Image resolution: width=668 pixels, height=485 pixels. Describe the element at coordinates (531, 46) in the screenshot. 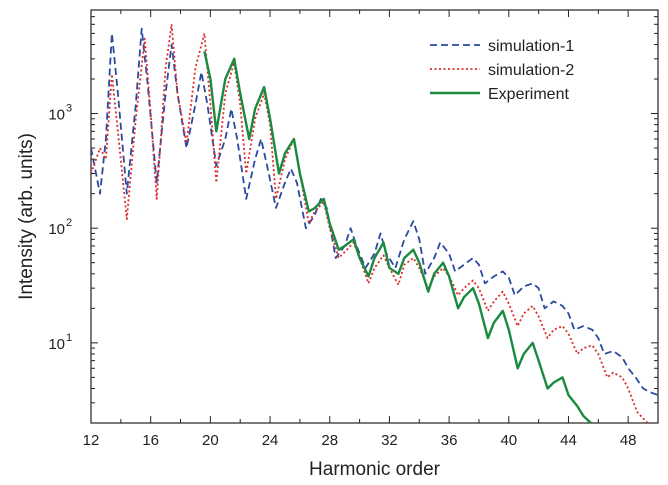

I see `legend-label: simulation-1` at that location.